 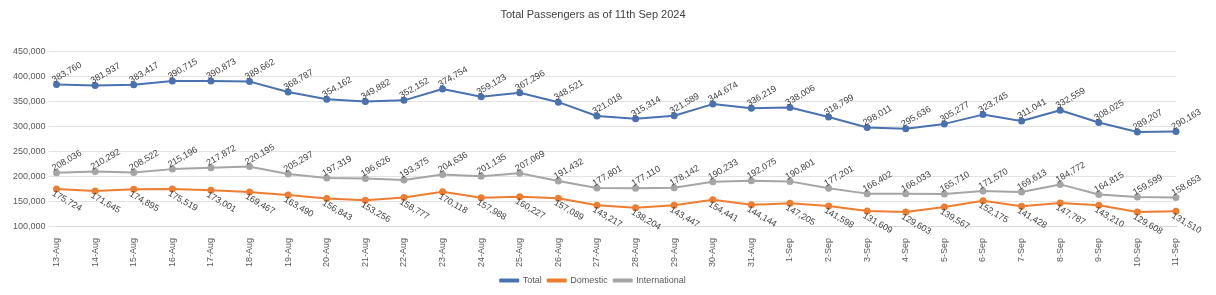 What do you see at coordinates (712, 252) in the screenshot?
I see `x-tick-label: 30-Aug` at bounding box center [712, 252].